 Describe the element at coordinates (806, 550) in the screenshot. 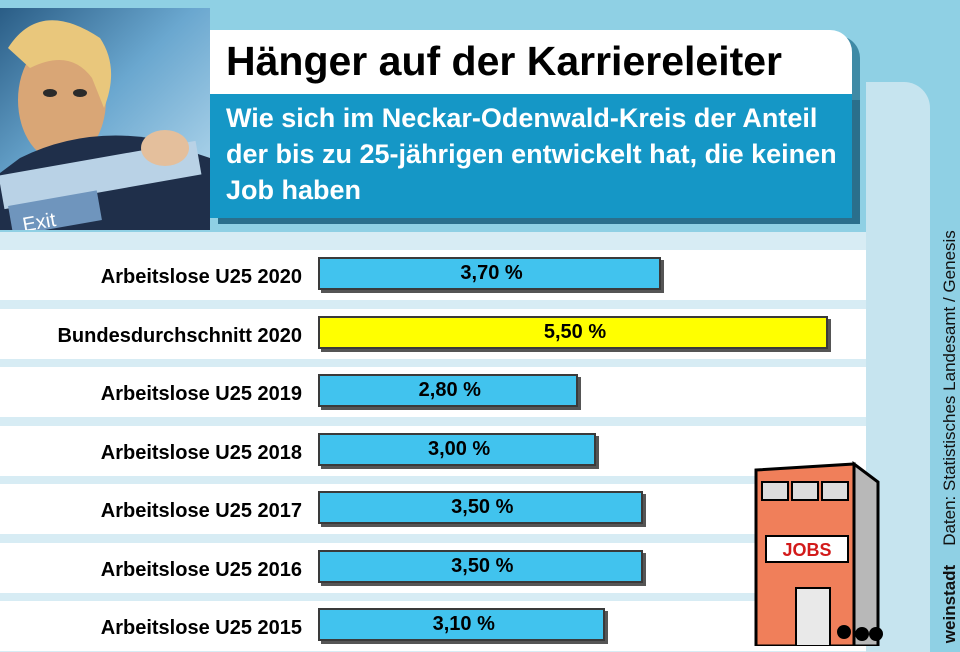

I see `jobs-sign-text: JOBS` at that location.